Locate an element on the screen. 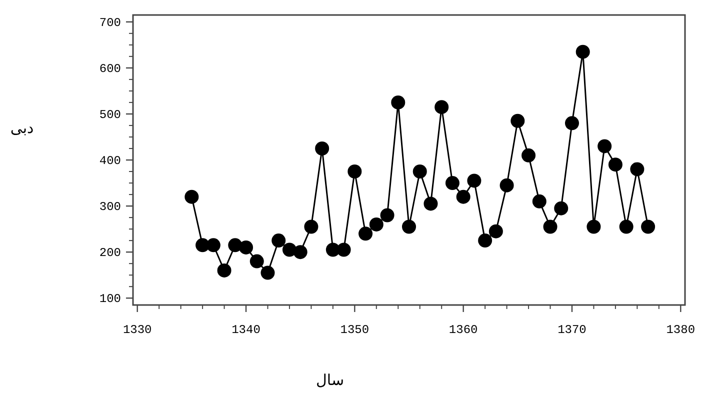 The image size is (701, 406). x-tick-label: 1350 is located at coordinates (355, 330).